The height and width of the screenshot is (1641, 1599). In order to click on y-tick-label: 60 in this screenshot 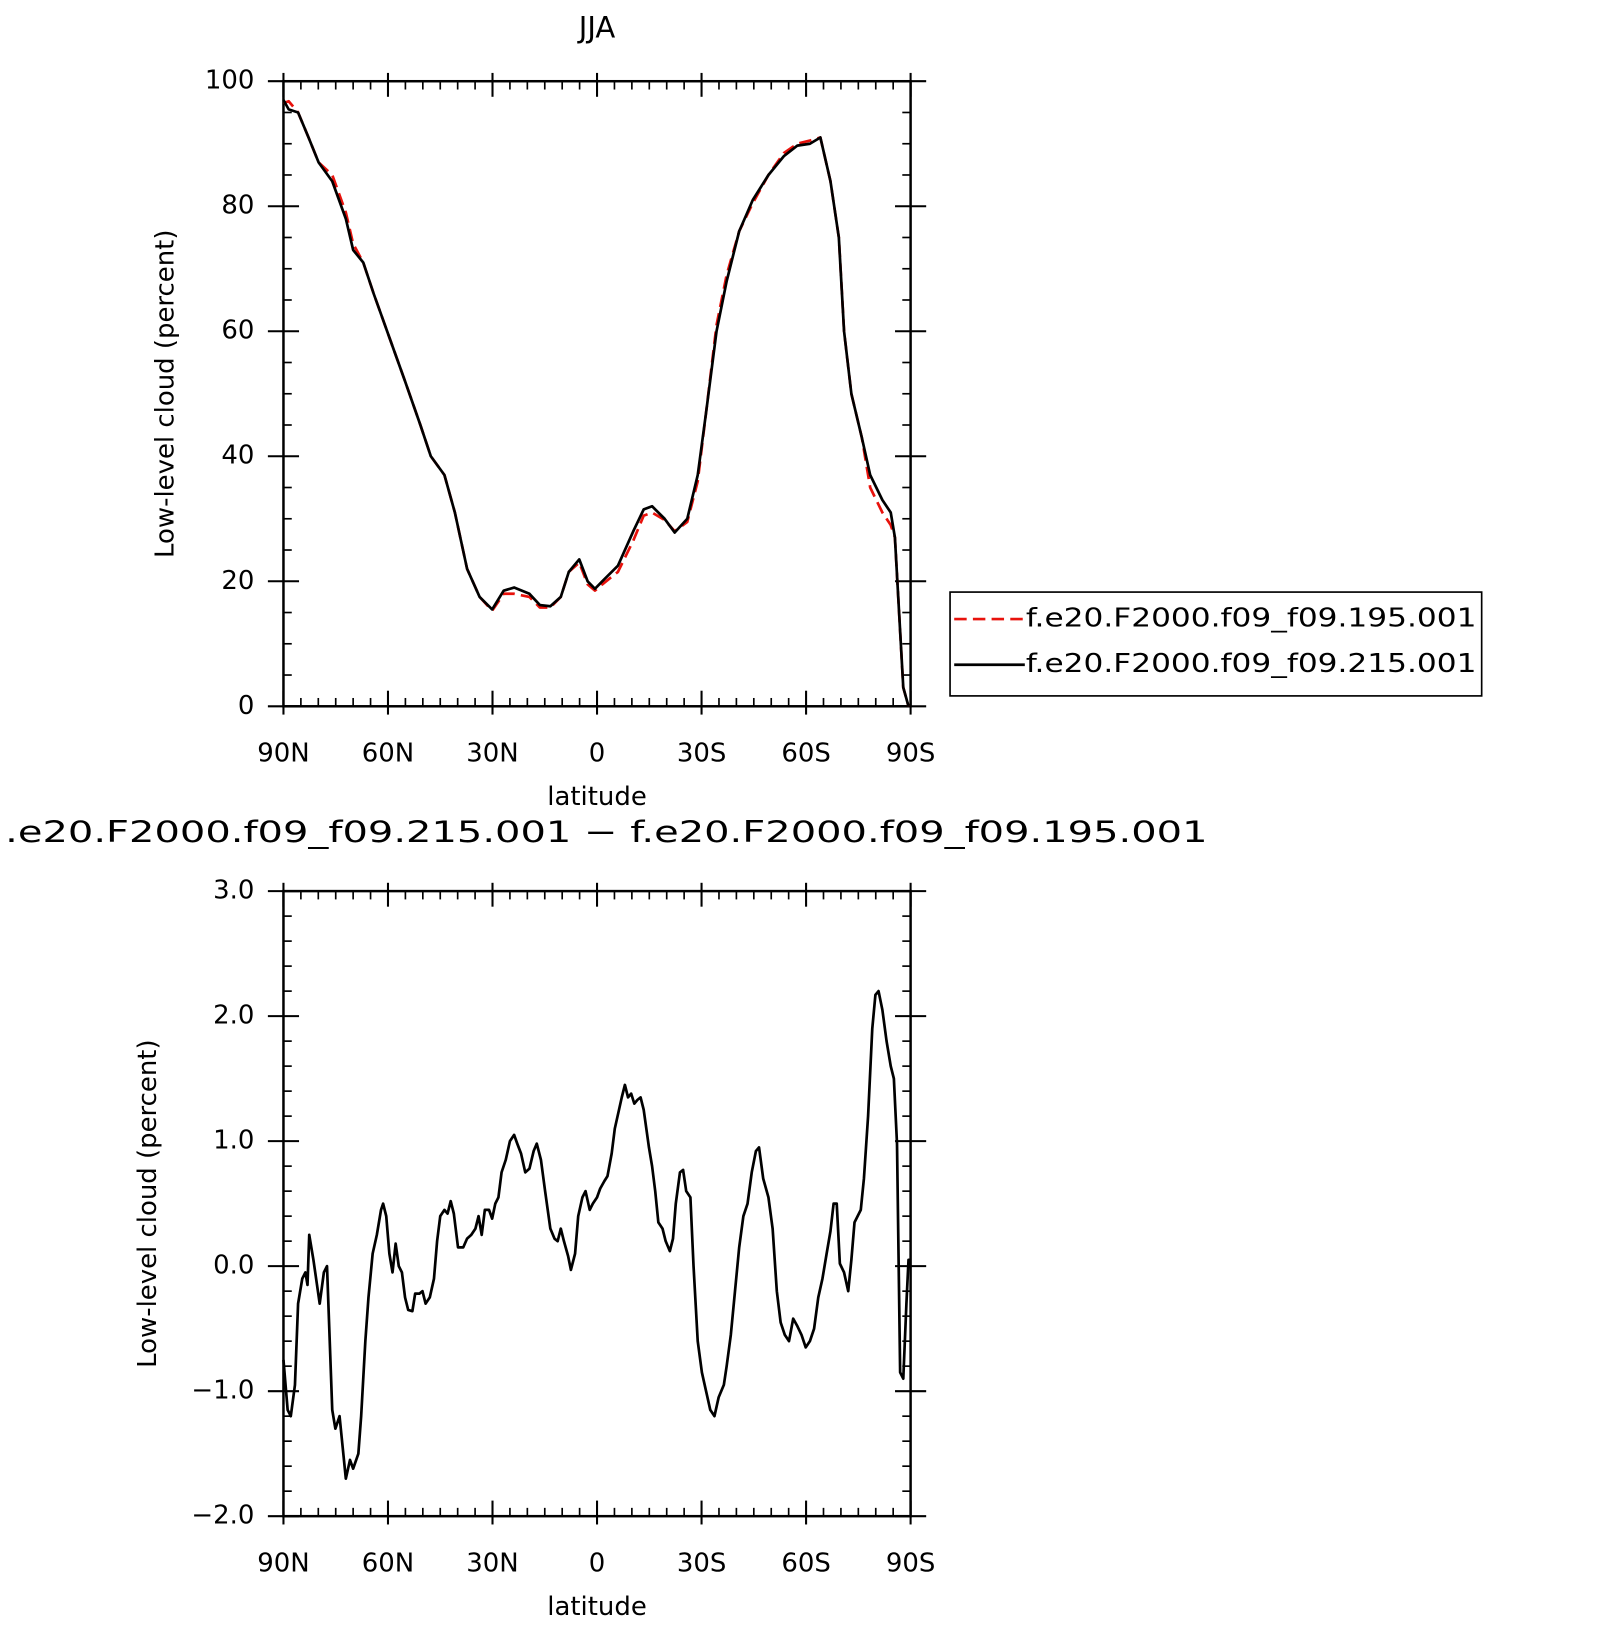, I will do `click(237, 331)`.